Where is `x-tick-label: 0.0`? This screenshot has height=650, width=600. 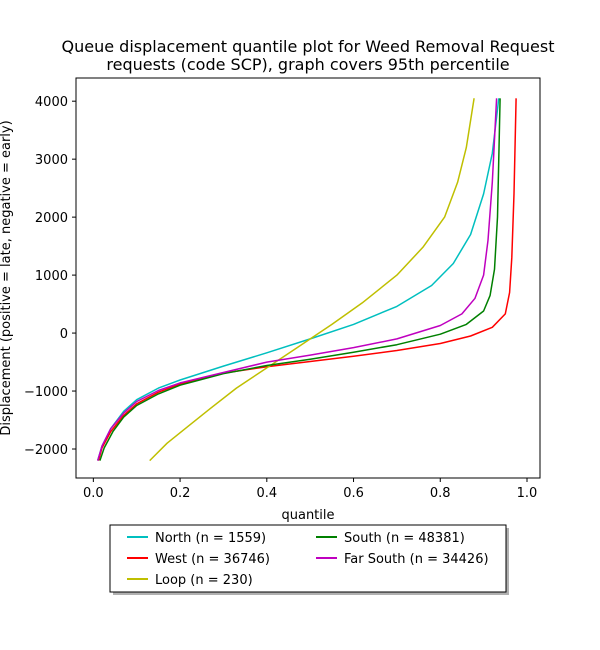 x-tick-label: 0.0 is located at coordinates (93, 493).